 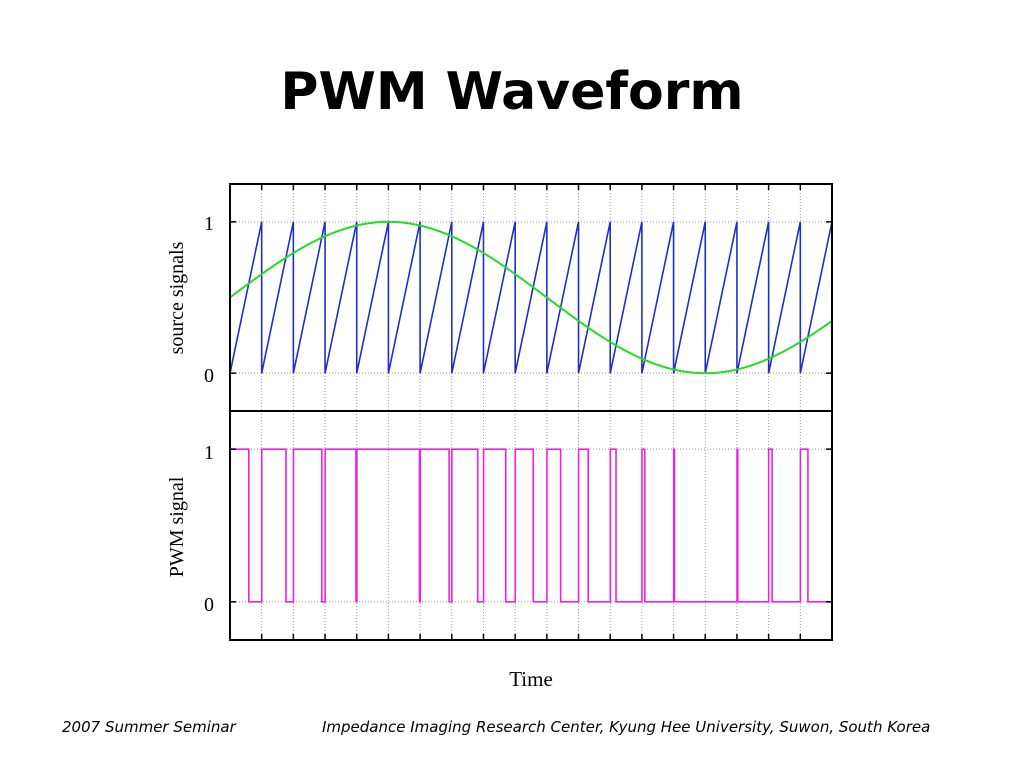 What do you see at coordinates (149, 727) in the screenshot?
I see `footer-seminar: 2007 Summer Seminar` at bounding box center [149, 727].